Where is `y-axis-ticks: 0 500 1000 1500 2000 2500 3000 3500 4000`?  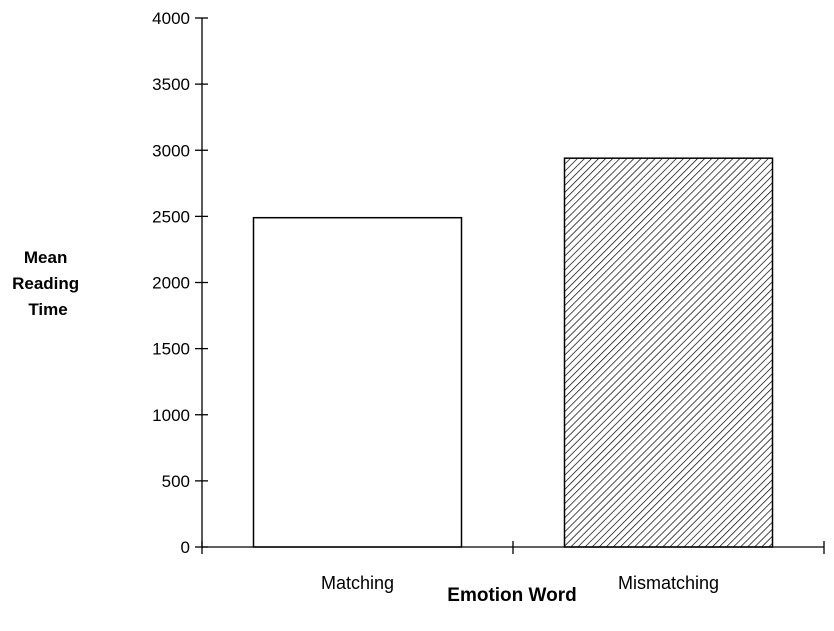 y-axis-ticks: 0 500 1000 1500 2000 2500 3000 3500 4000 is located at coordinates (180, 283).